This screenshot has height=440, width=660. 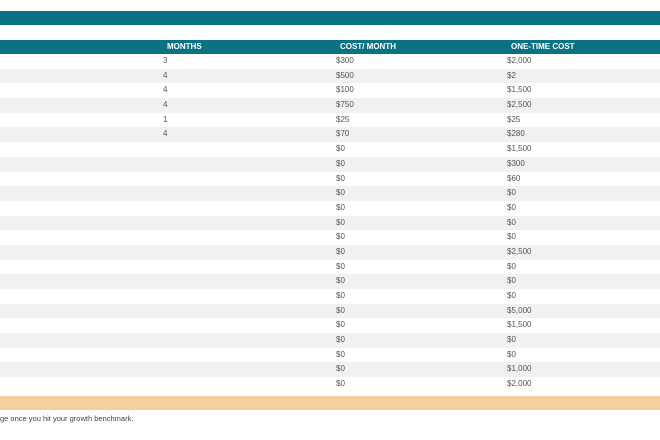 I want to click on footnote: ge once you hit your growth benchmark., so click(x=67, y=418).